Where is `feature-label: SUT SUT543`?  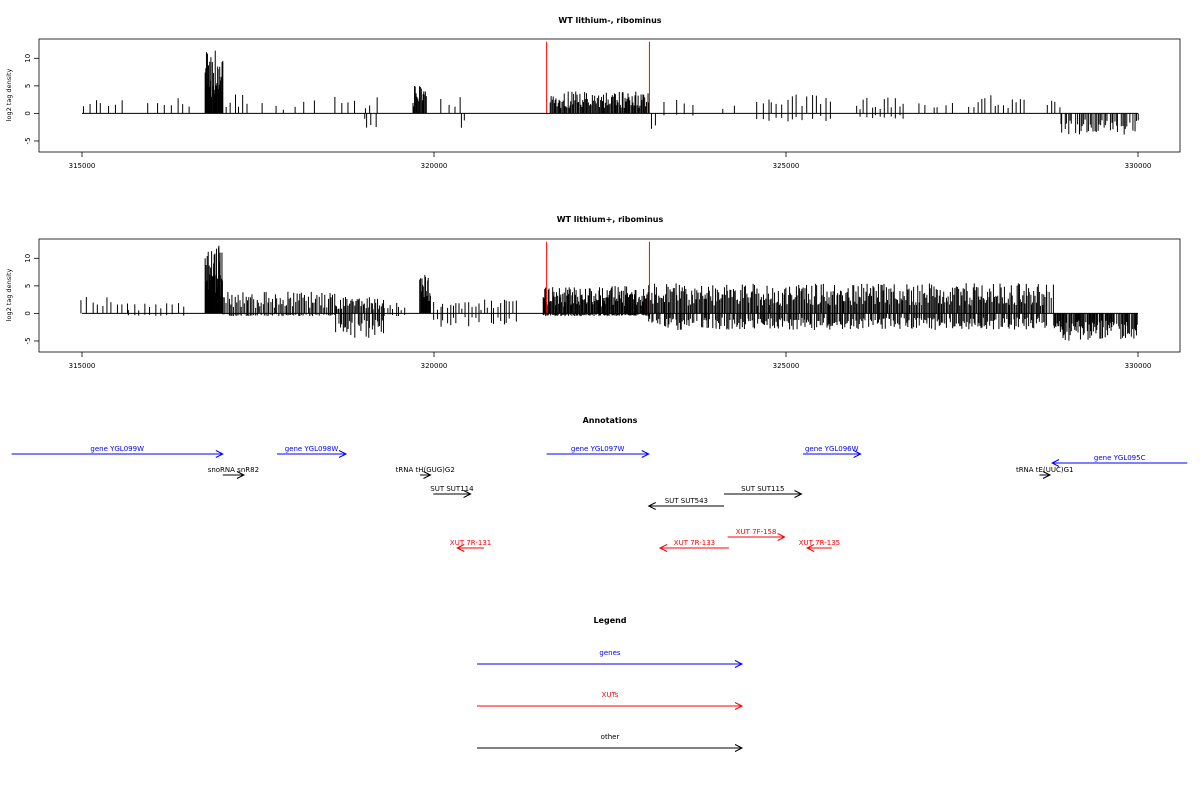 feature-label: SUT SUT543 is located at coordinates (686, 501).